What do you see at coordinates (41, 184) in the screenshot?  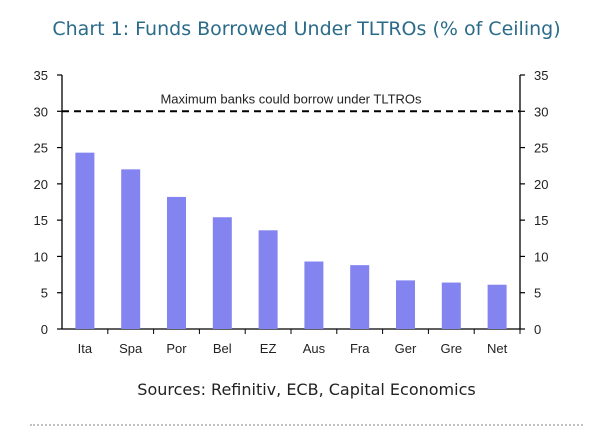 I see `y-tick-label-left: 20` at bounding box center [41, 184].